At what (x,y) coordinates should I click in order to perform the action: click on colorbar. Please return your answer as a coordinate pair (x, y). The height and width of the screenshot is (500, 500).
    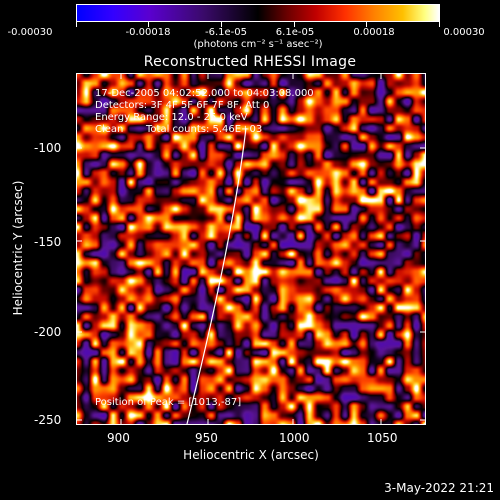
    Looking at the image, I should click on (258, 13).